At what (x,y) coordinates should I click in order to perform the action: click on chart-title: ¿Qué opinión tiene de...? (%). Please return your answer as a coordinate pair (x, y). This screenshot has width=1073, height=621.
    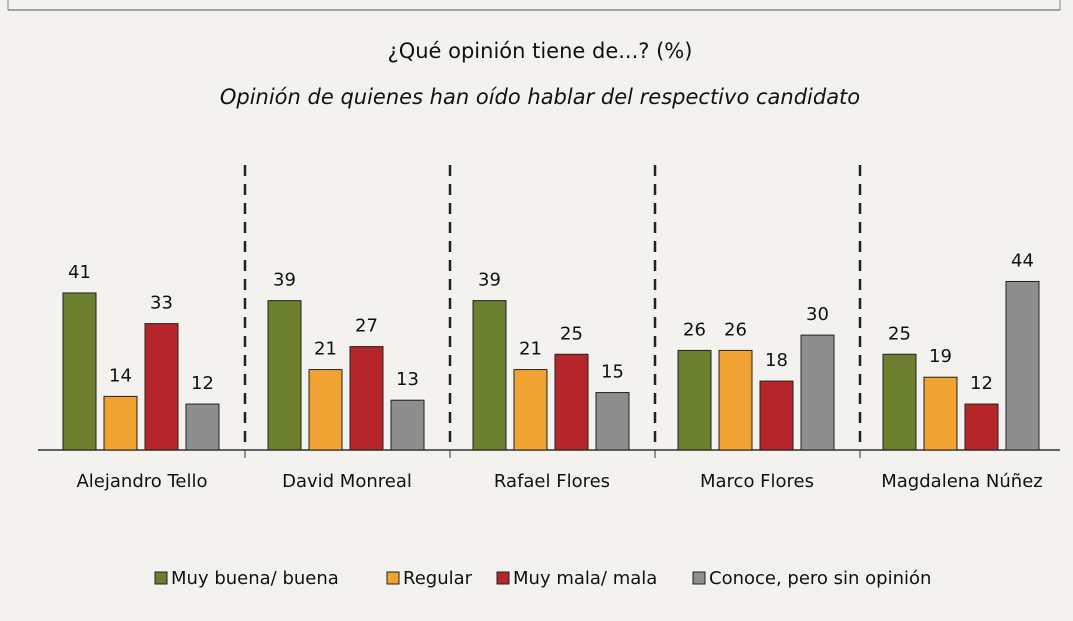
    Looking at the image, I should click on (540, 51).